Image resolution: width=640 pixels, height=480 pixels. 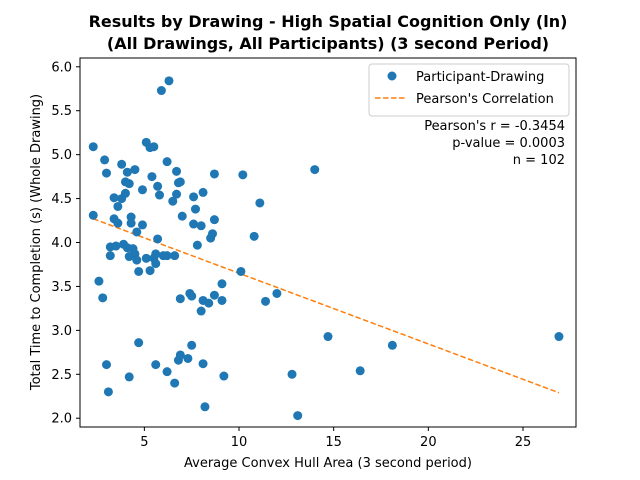 I want to click on y-tick-label: 3.5, so click(x=61, y=287).